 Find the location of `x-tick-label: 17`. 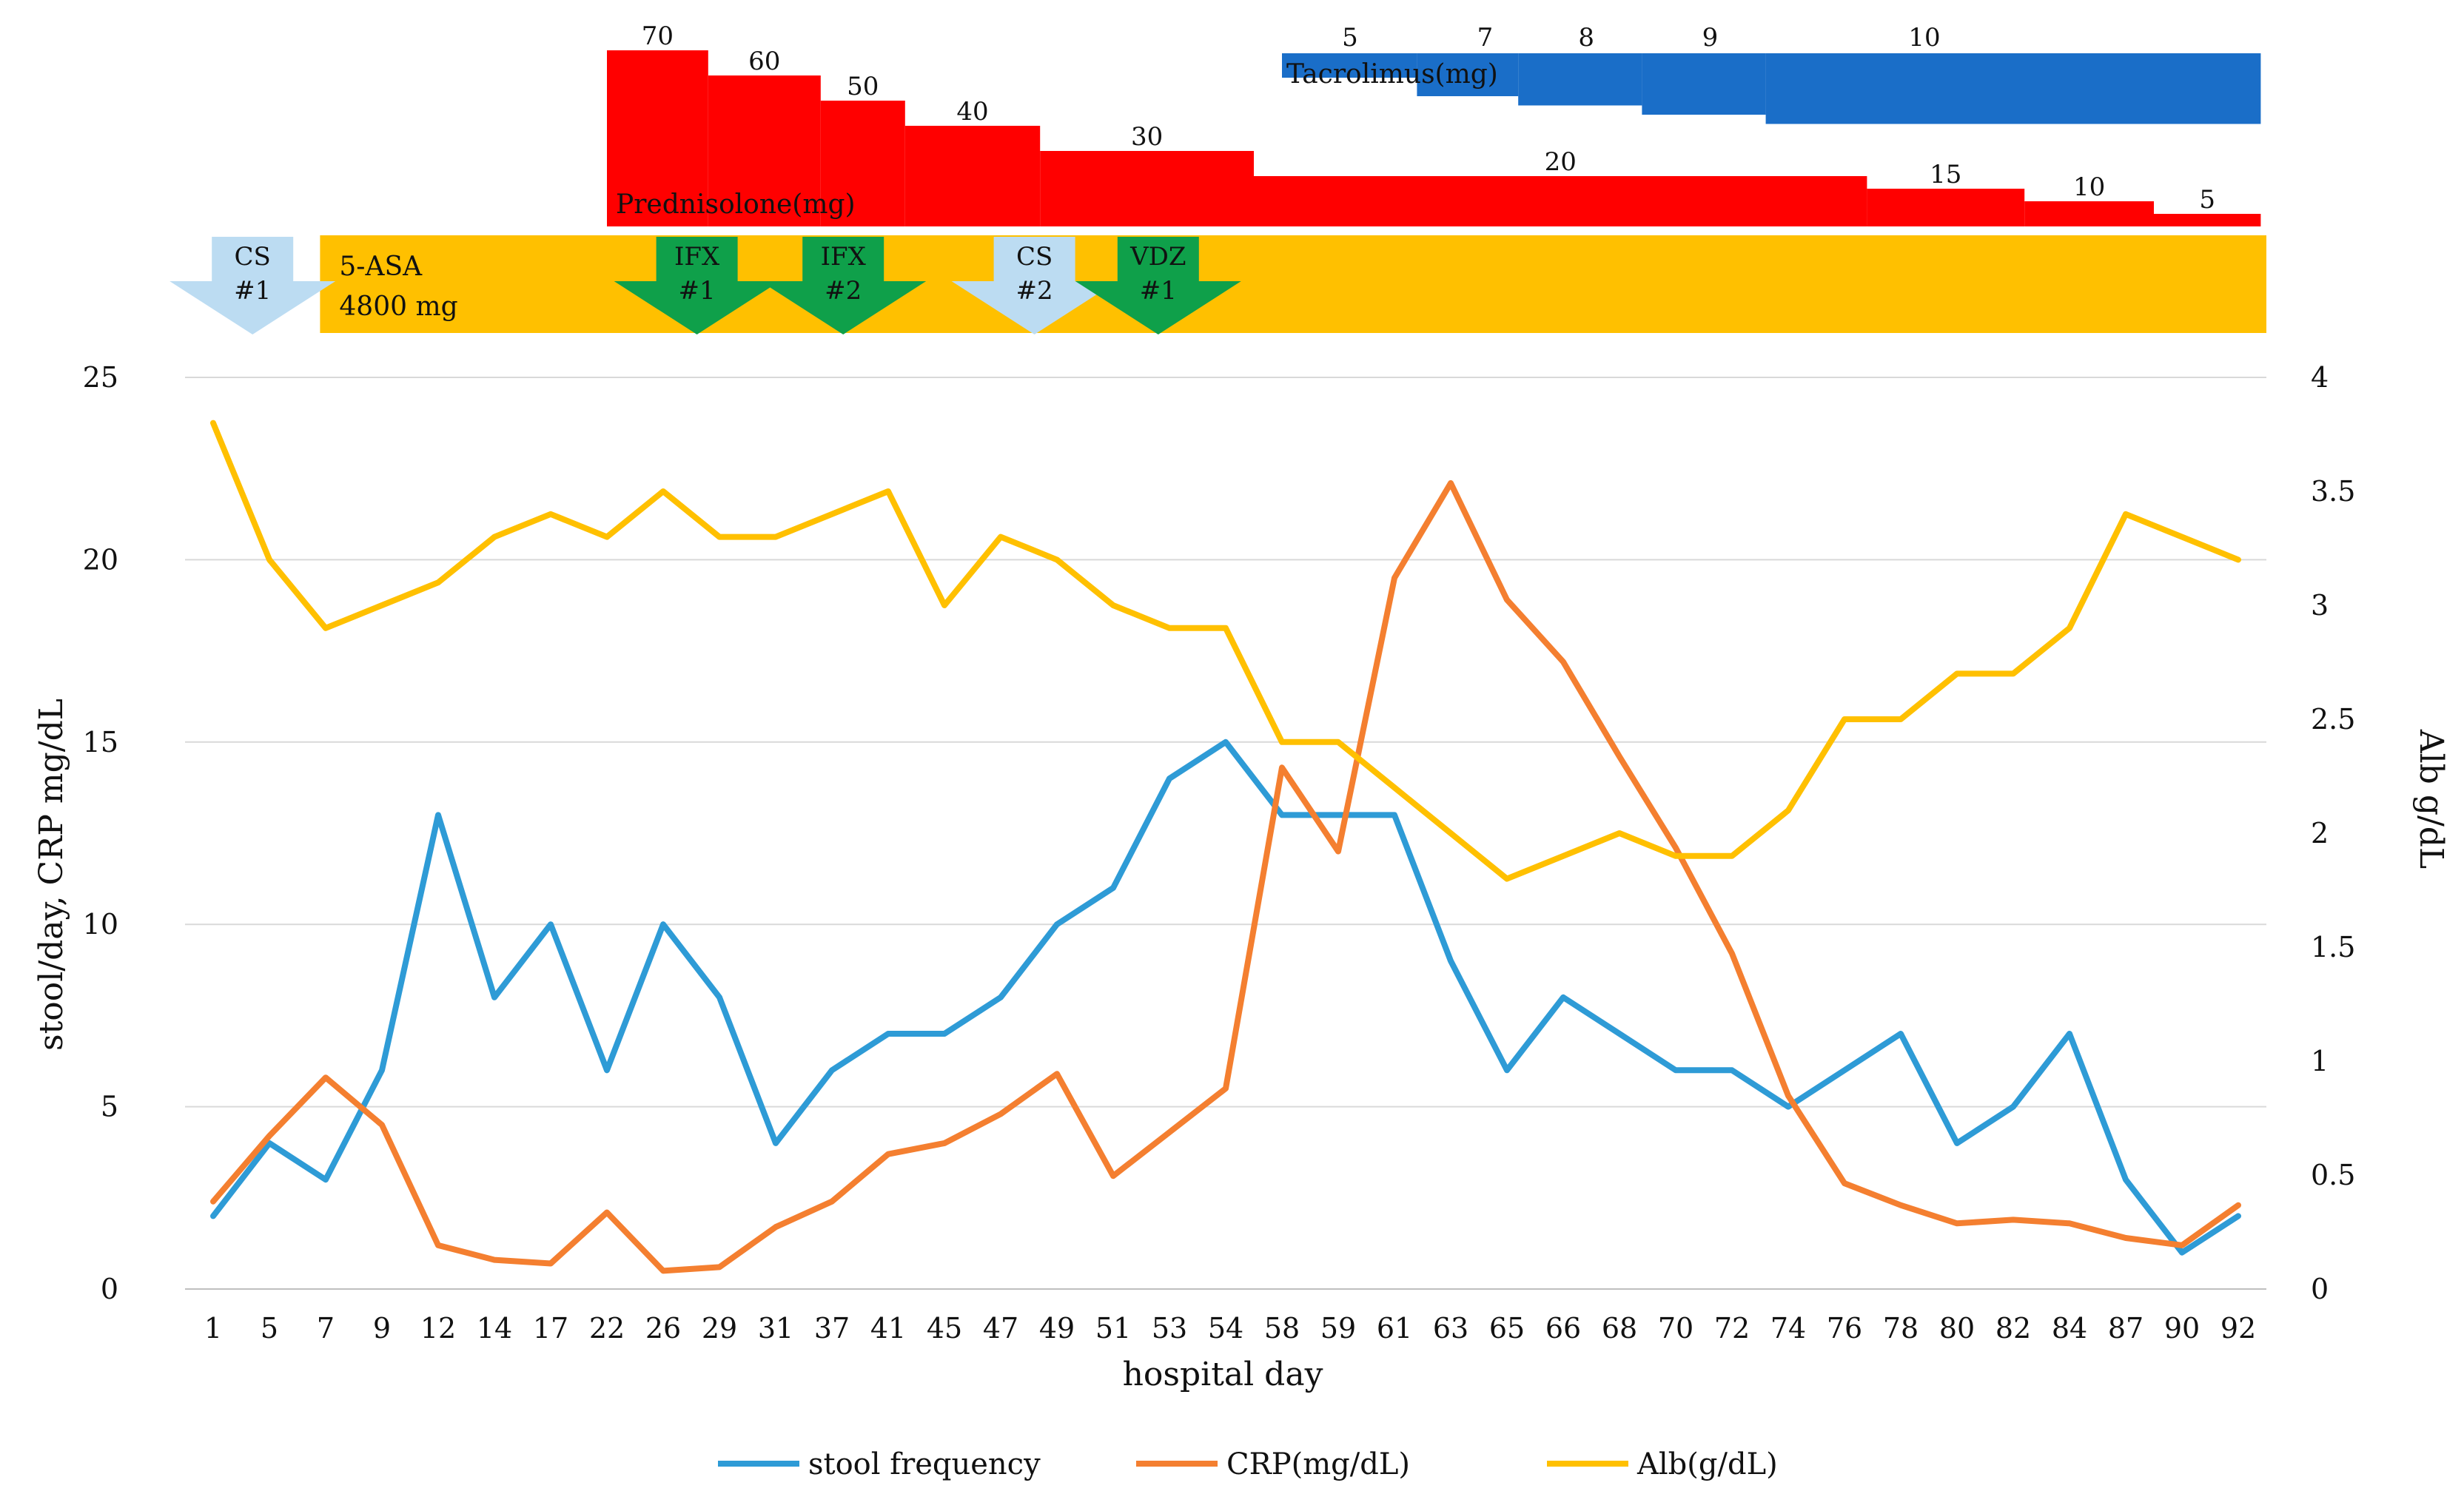

x-tick-label: 17 is located at coordinates (550, 1328).